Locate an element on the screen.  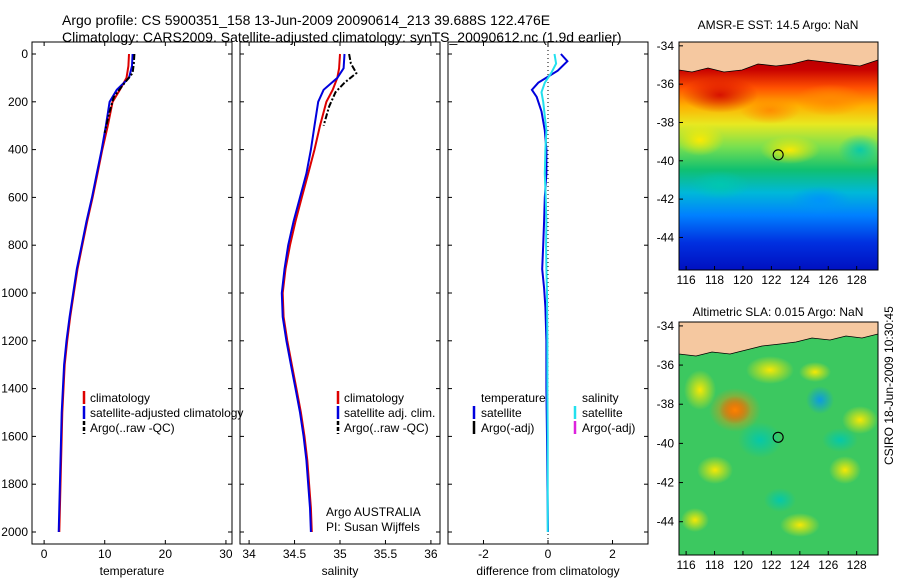
salinity-xlabel: salinity is located at coordinates (340, 571).